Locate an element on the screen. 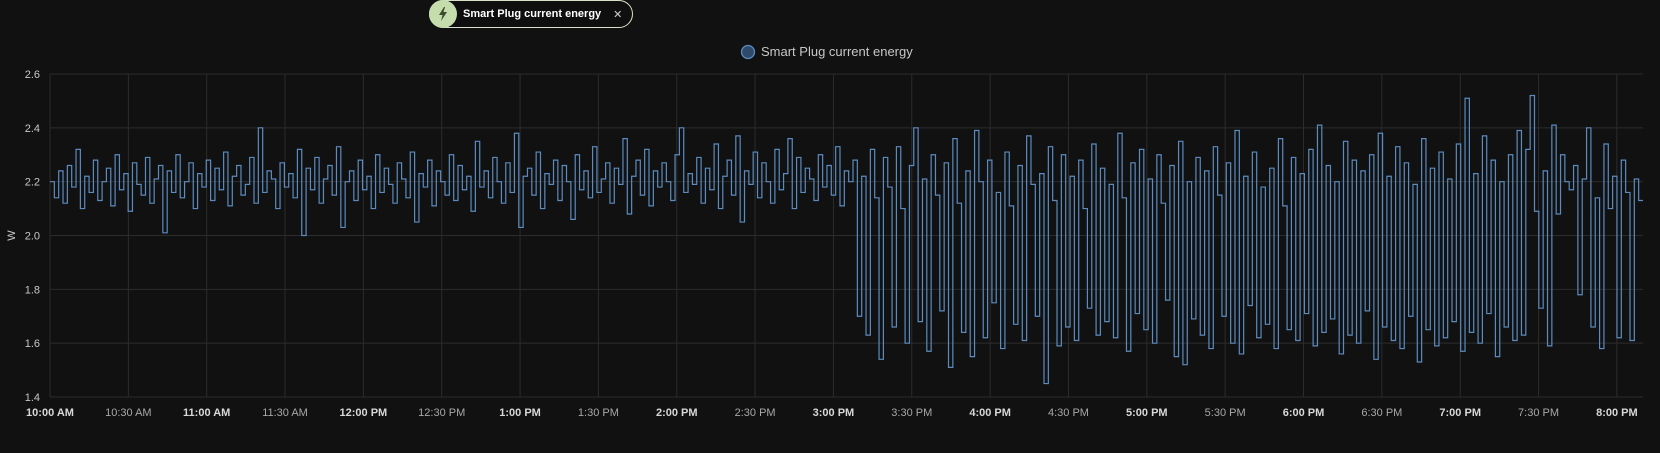 Image resolution: width=1660 pixels, height=453 pixels. x-tick-label: 5:00 PM is located at coordinates (1147, 413).